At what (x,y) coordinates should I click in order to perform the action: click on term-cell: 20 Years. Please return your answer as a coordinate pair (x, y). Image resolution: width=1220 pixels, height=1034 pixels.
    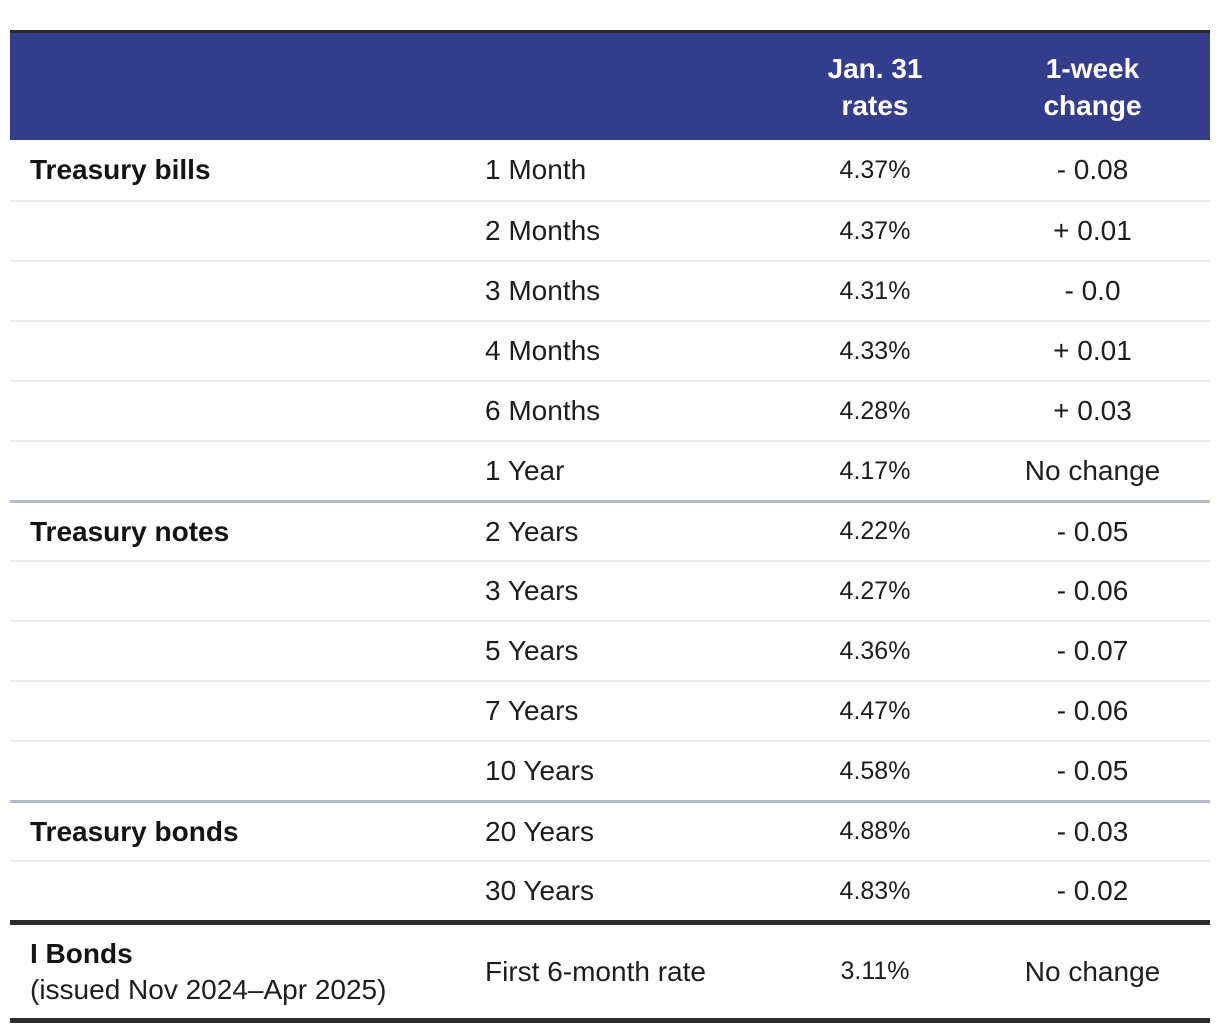
    Looking at the image, I should click on (539, 831).